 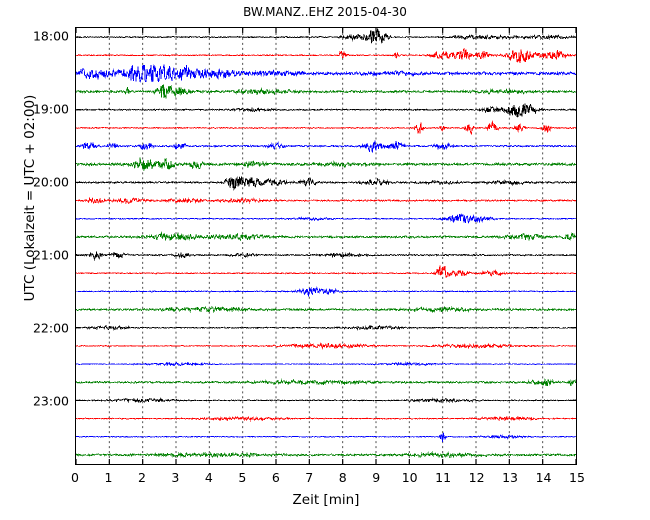 I want to click on x-tick-label: 2, so click(x=141, y=477).